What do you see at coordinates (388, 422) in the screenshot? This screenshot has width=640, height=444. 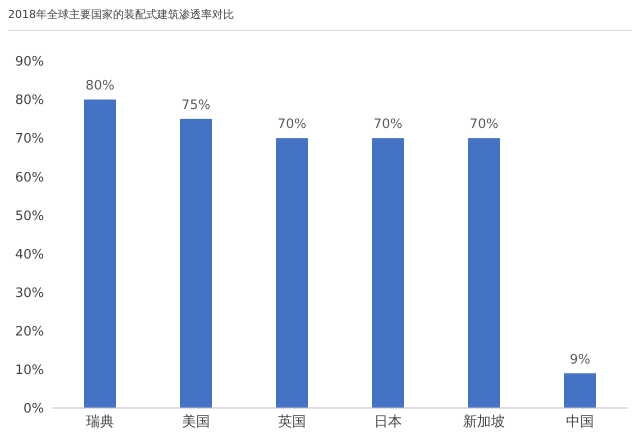 I see `x-tick-label: 日本` at bounding box center [388, 422].